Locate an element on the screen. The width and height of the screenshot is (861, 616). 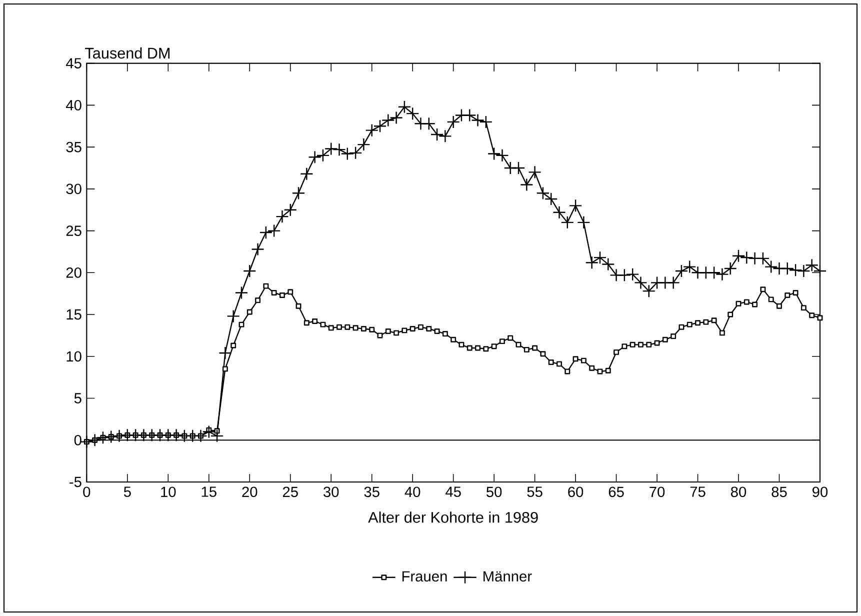
x-tick-label: 70 is located at coordinates (657, 492).